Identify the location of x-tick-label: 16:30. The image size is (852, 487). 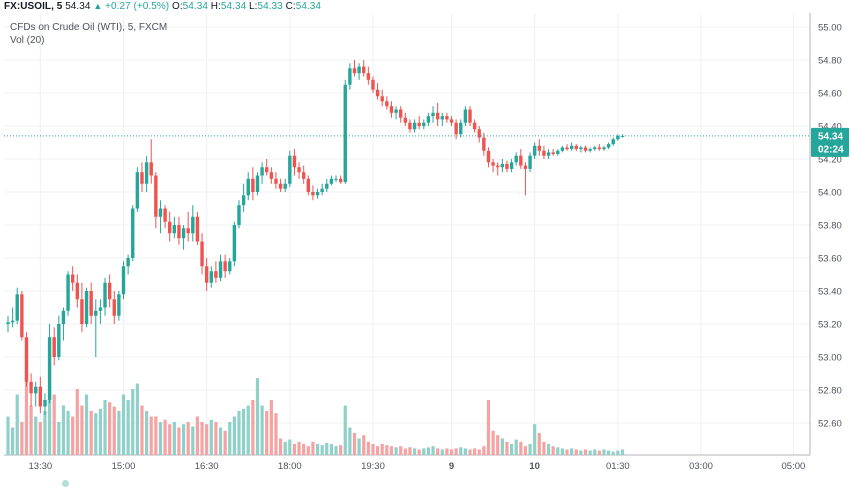
(207, 466).